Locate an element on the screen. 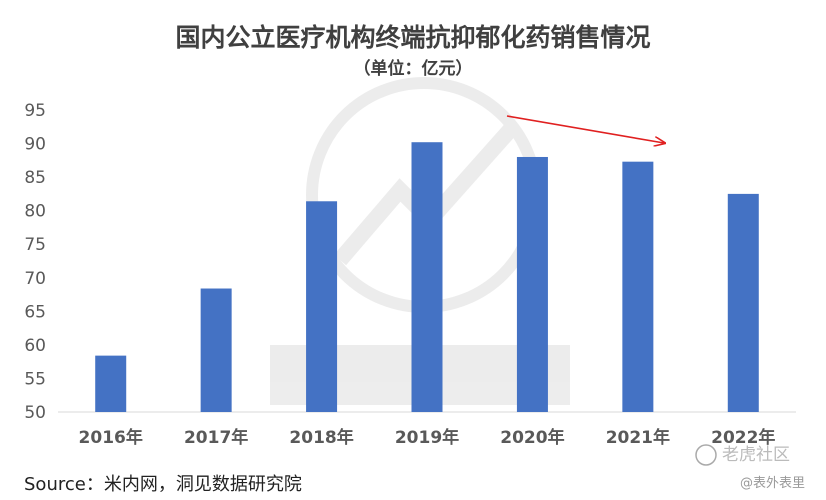 The image size is (826, 500). y-tick-label: 75 is located at coordinates (35, 245).